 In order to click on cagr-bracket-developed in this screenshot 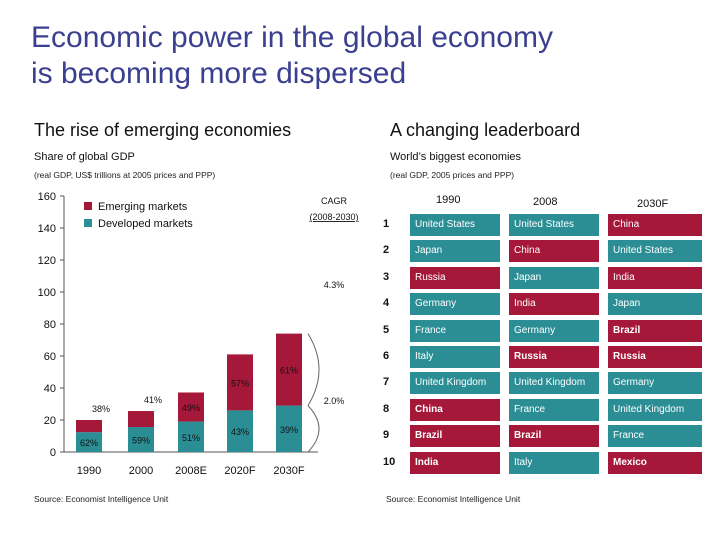, I will do `click(313, 429)`.